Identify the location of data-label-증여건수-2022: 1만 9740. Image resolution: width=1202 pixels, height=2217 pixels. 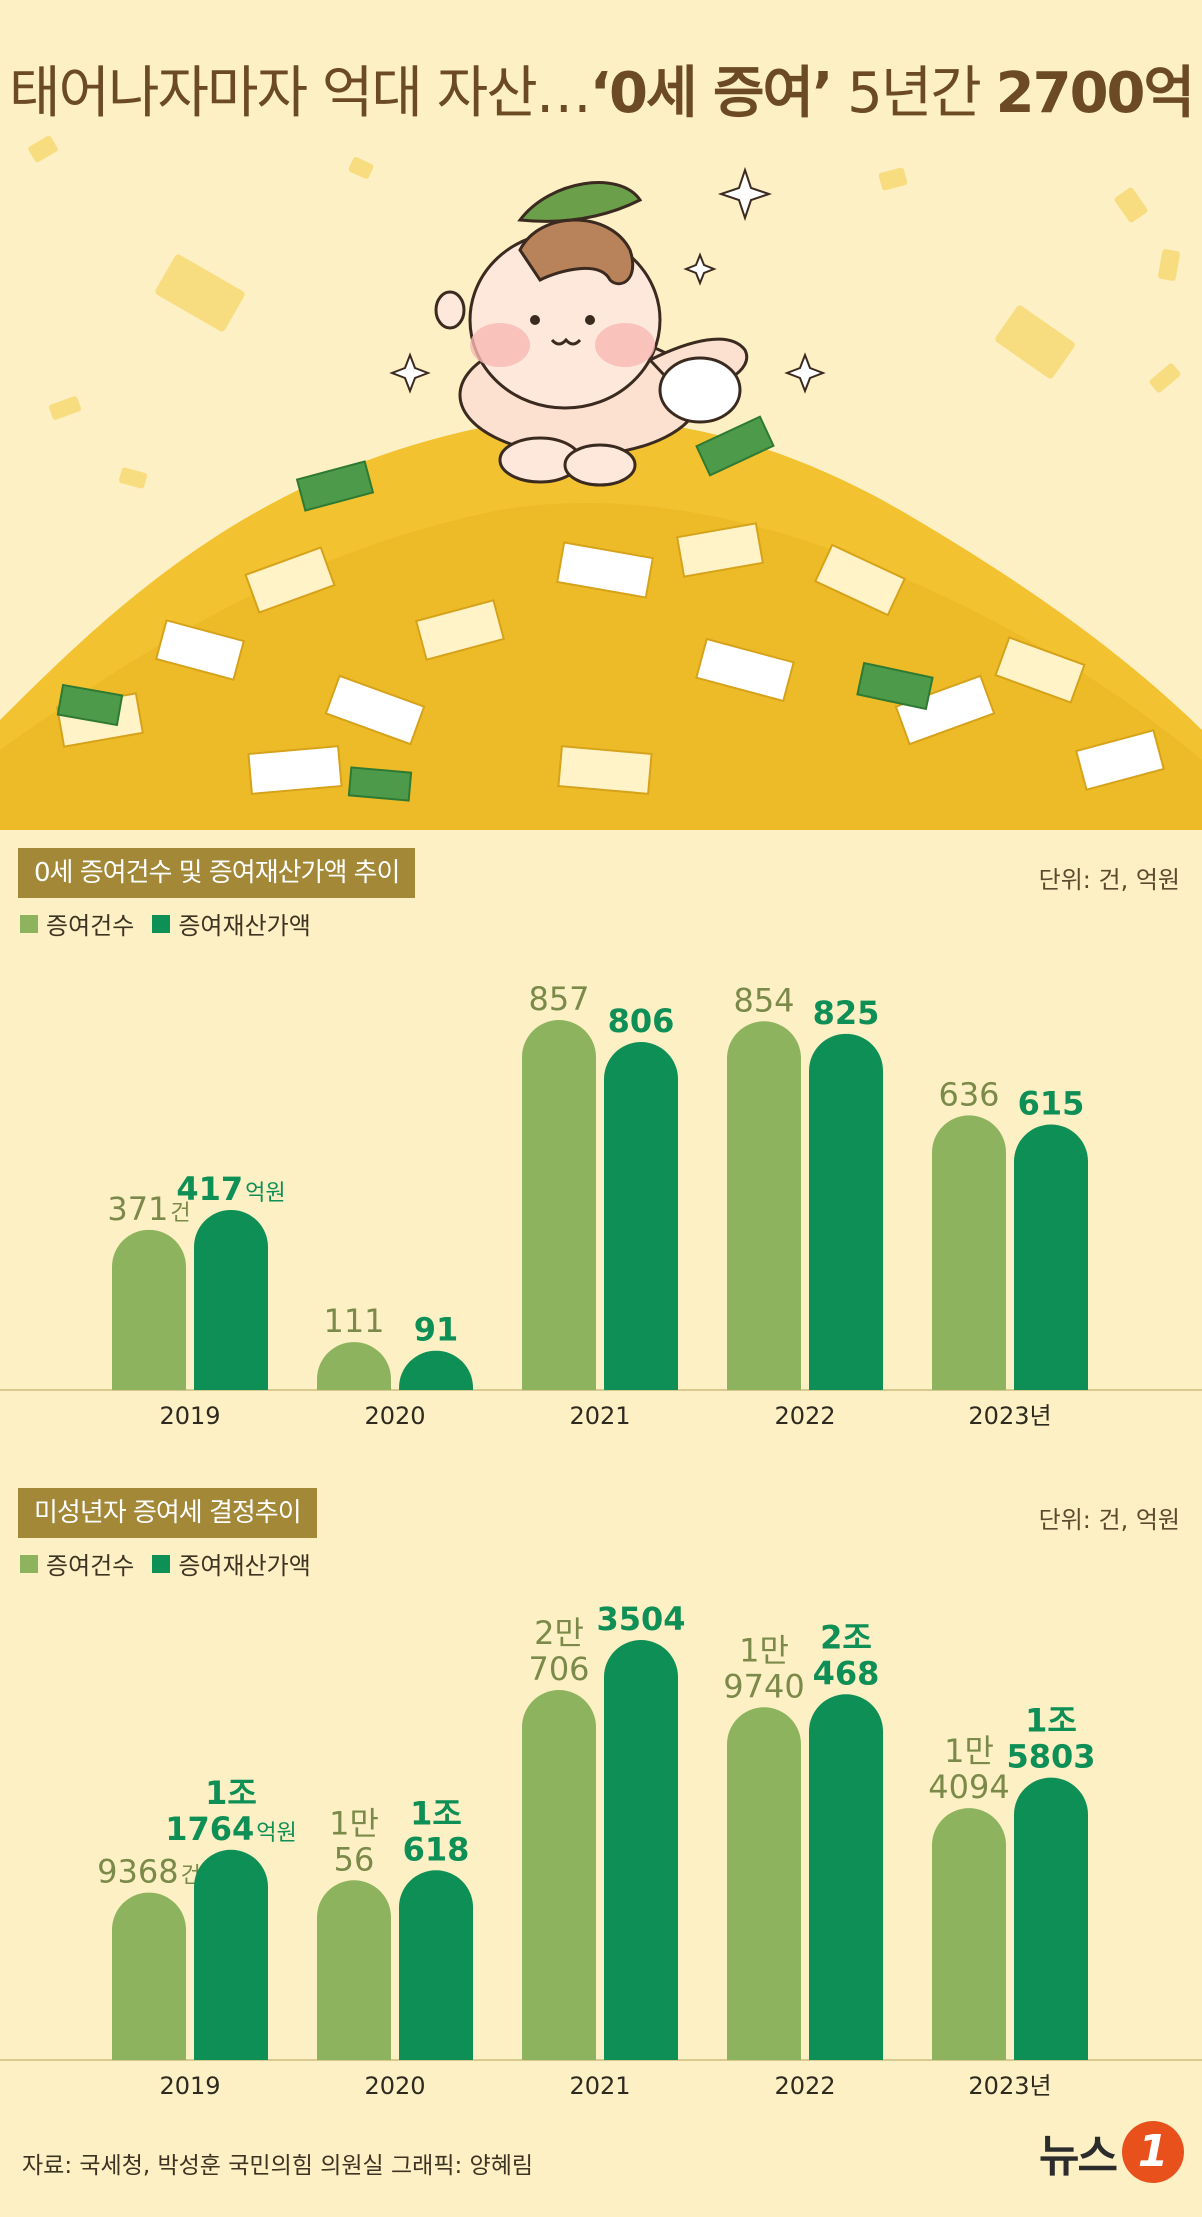
(763, 1668).